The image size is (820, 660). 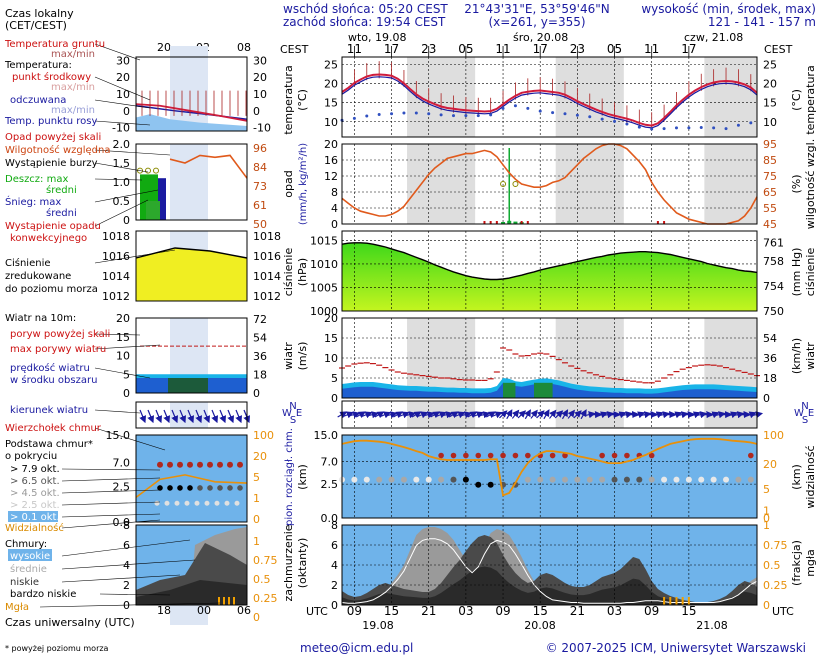 What do you see at coordinates (70, 622) in the screenshot?
I see `utc-caption: Czas uniwersalny (UTC)` at bounding box center [70, 622].